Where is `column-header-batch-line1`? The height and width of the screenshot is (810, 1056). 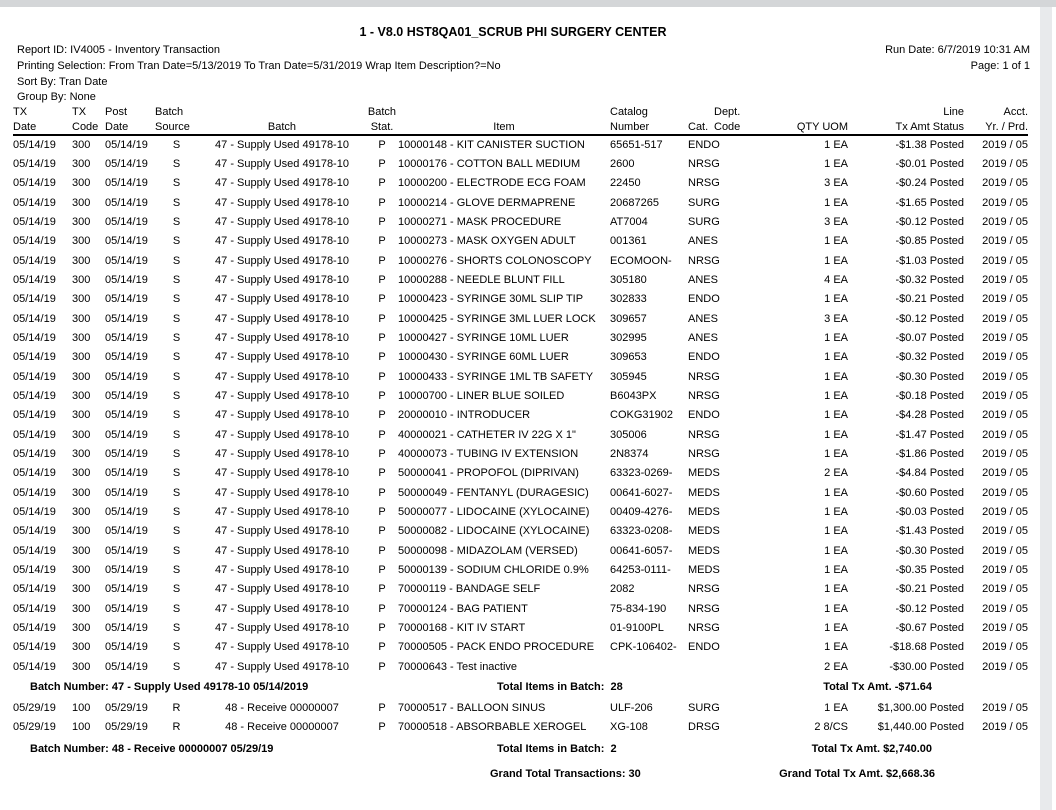
column-header-batch-line1 is located at coordinates (282, 111).